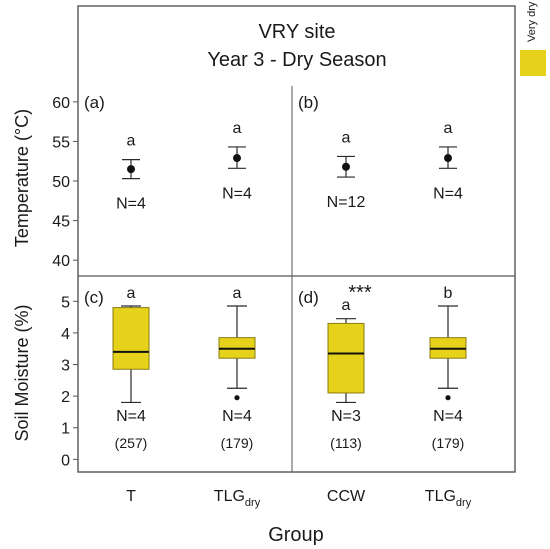 This screenshot has width=550, height=549. I want to click on y-axis-title-soil-moisture: Soil Moisture (%), so click(22, 372).